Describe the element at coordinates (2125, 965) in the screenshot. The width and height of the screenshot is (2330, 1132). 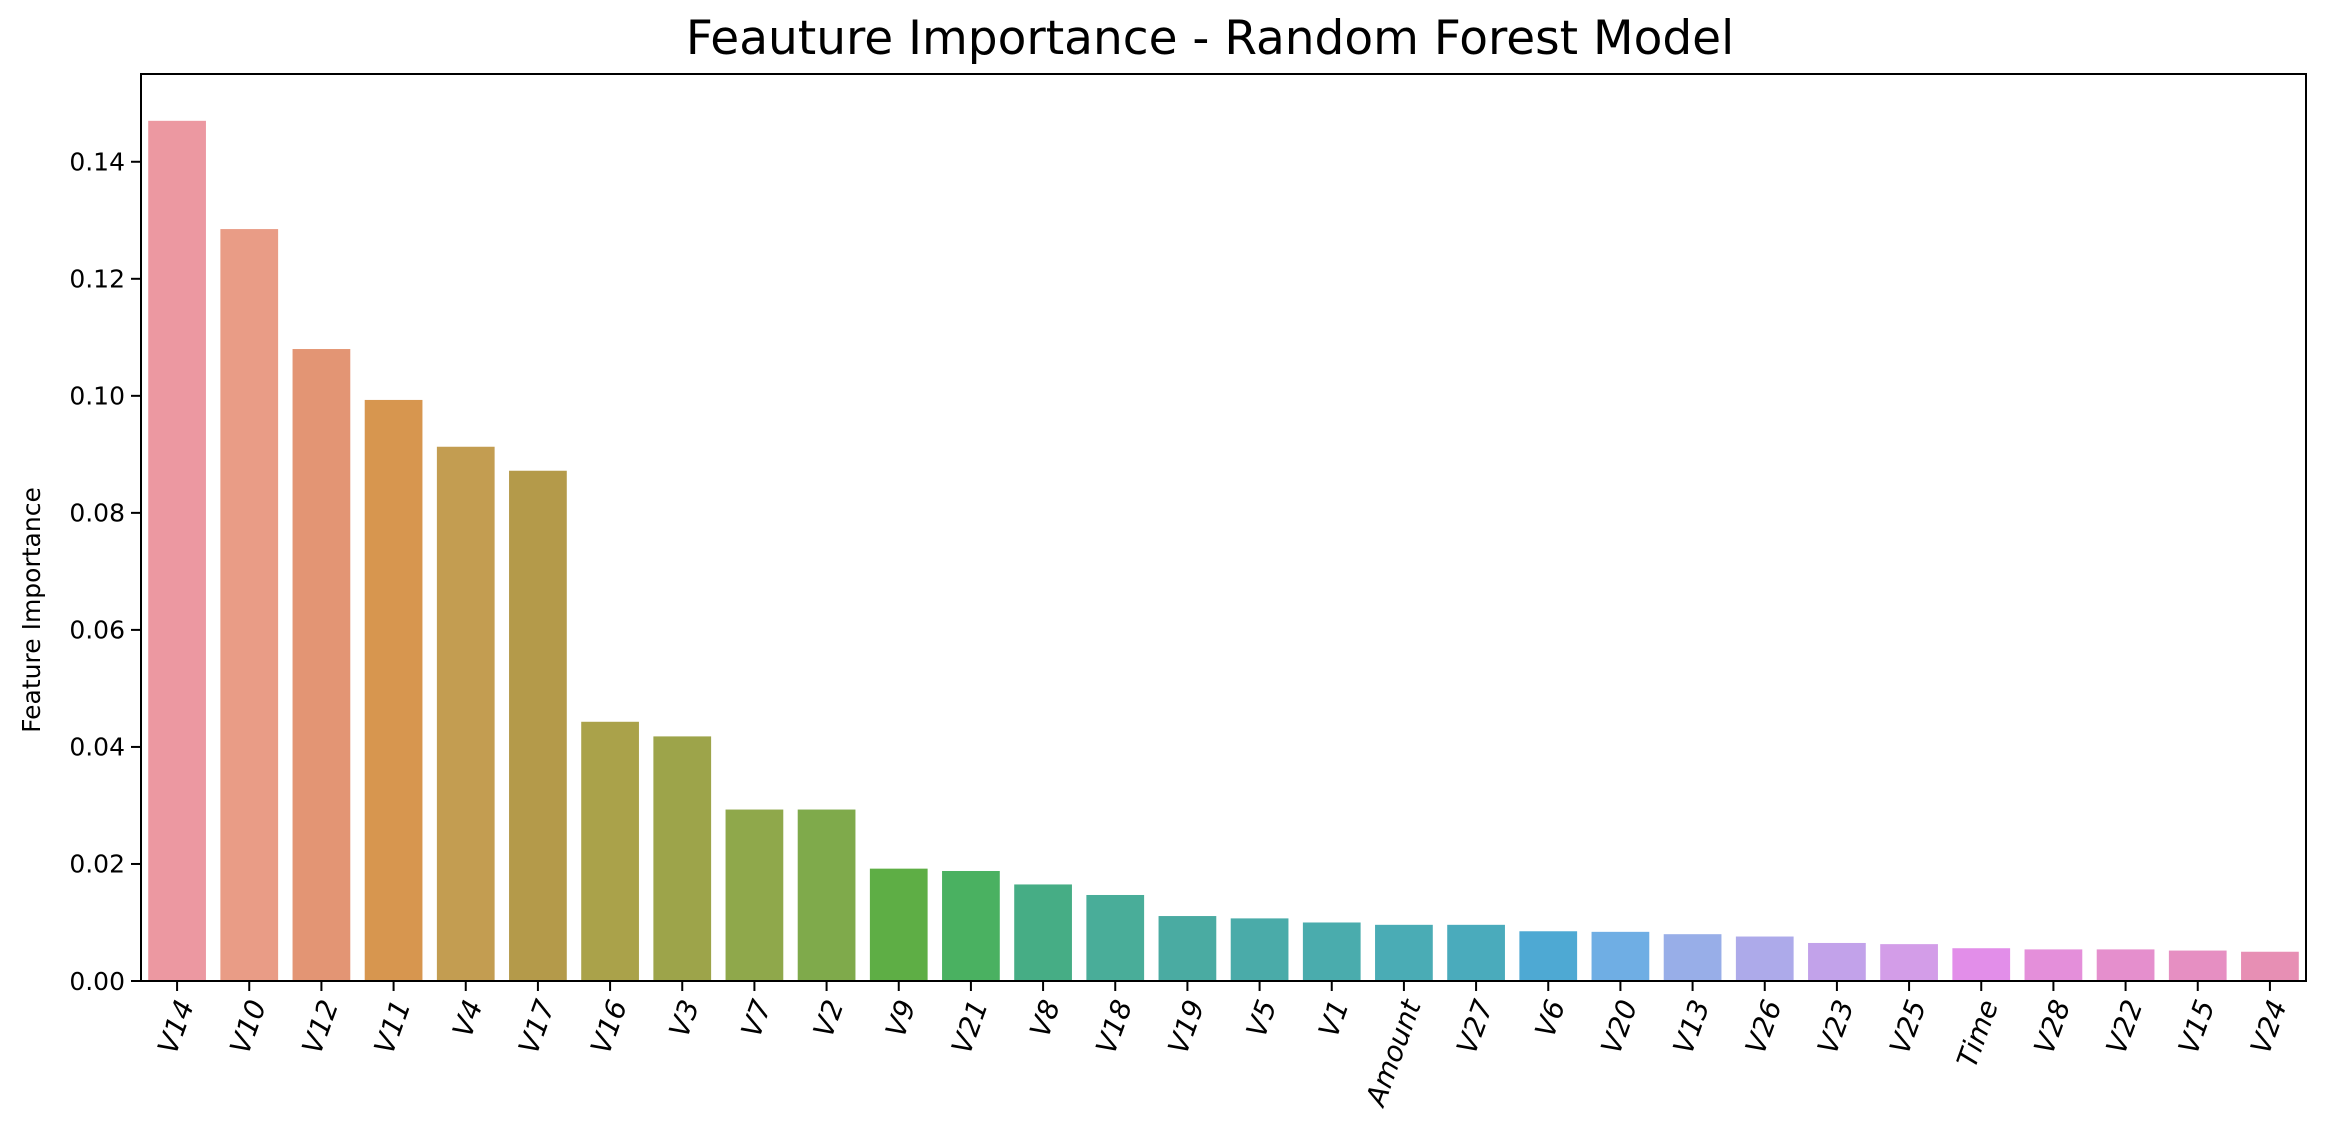
I see `bar-v22` at that location.